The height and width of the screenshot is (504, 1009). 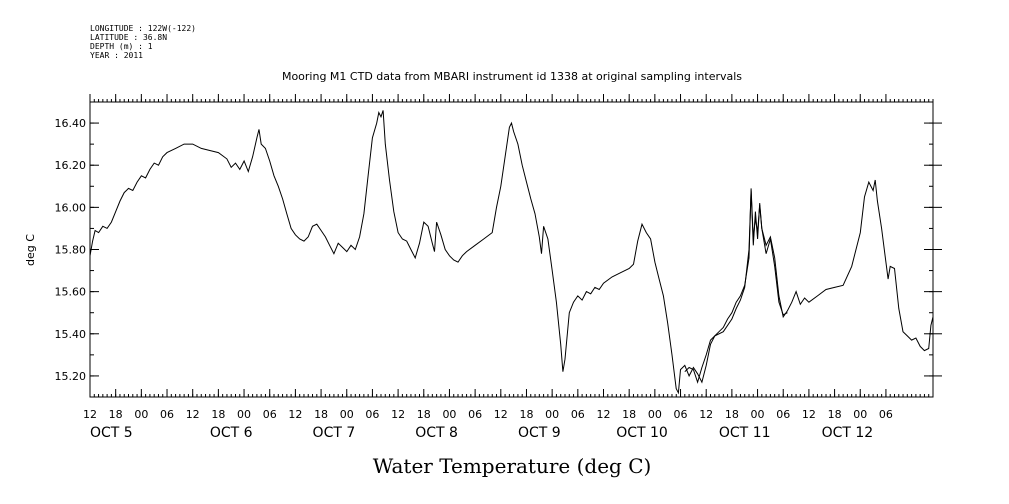 What do you see at coordinates (71, 376) in the screenshot?
I see `y-tick-label: 15.20` at bounding box center [71, 376].